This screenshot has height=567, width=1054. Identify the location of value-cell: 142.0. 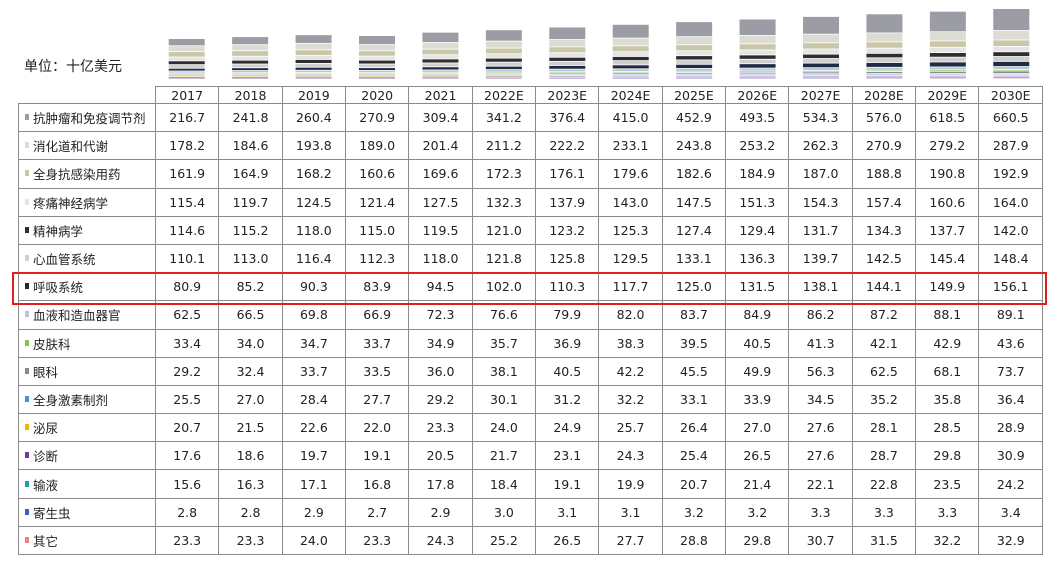
(1010, 230).